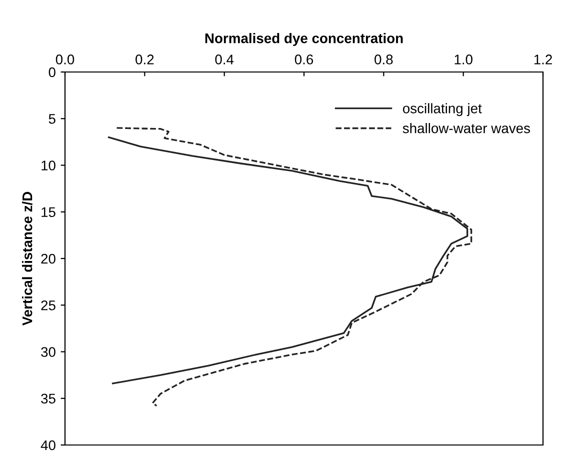 The height and width of the screenshot is (457, 568). What do you see at coordinates (48, 445) in the screenshot?
I see `y-tick-label: 40` at bounding box center [48, 445].